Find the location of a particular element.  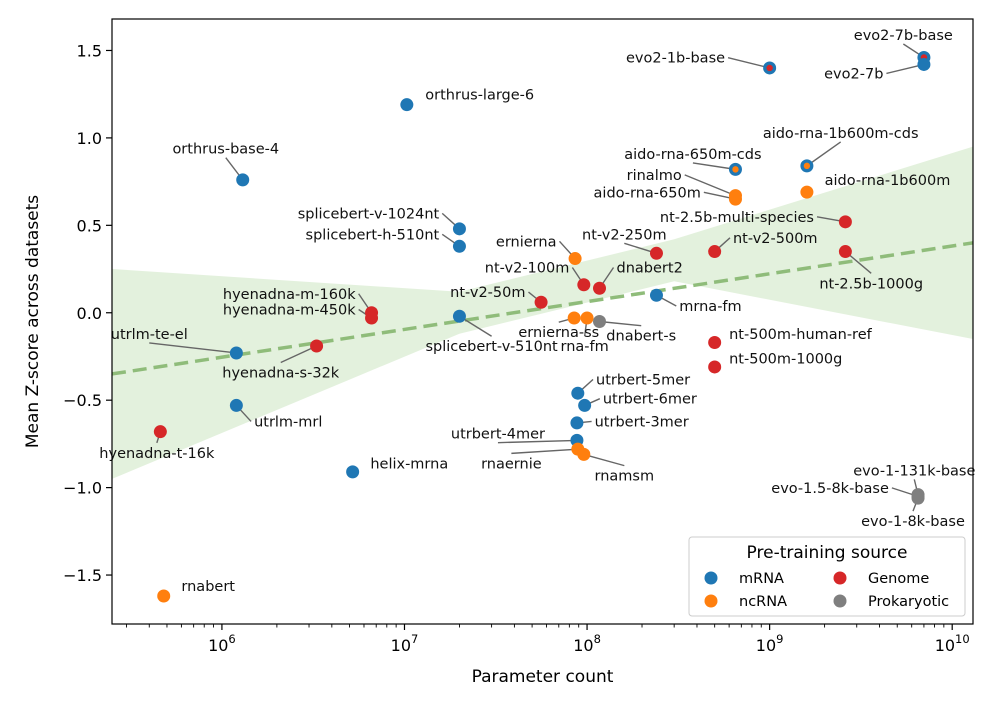

point-label: evo2-1b-base is located at coordinates (675, 59).